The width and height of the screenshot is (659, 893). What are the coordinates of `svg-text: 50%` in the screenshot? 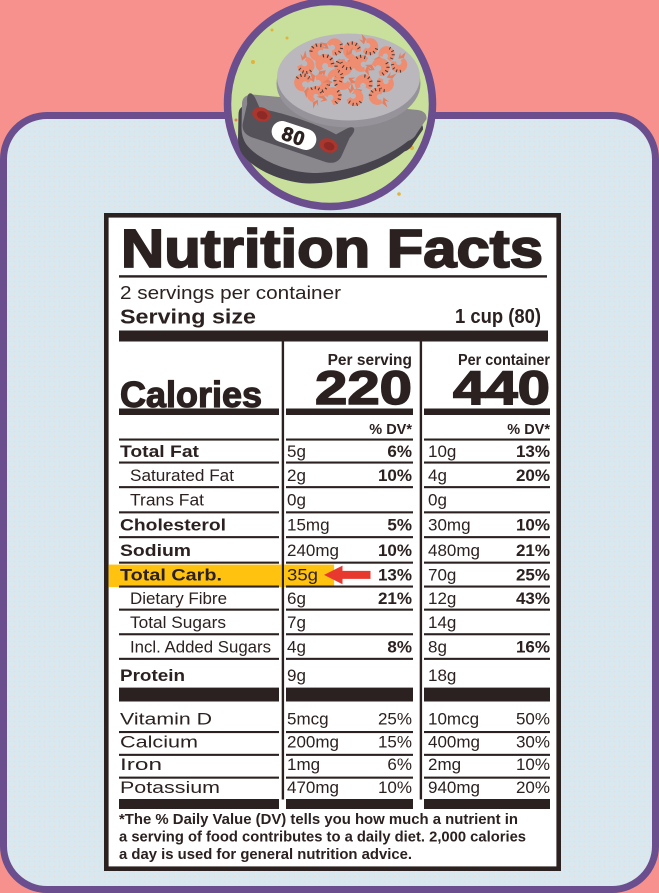 It's located at (533, 719).